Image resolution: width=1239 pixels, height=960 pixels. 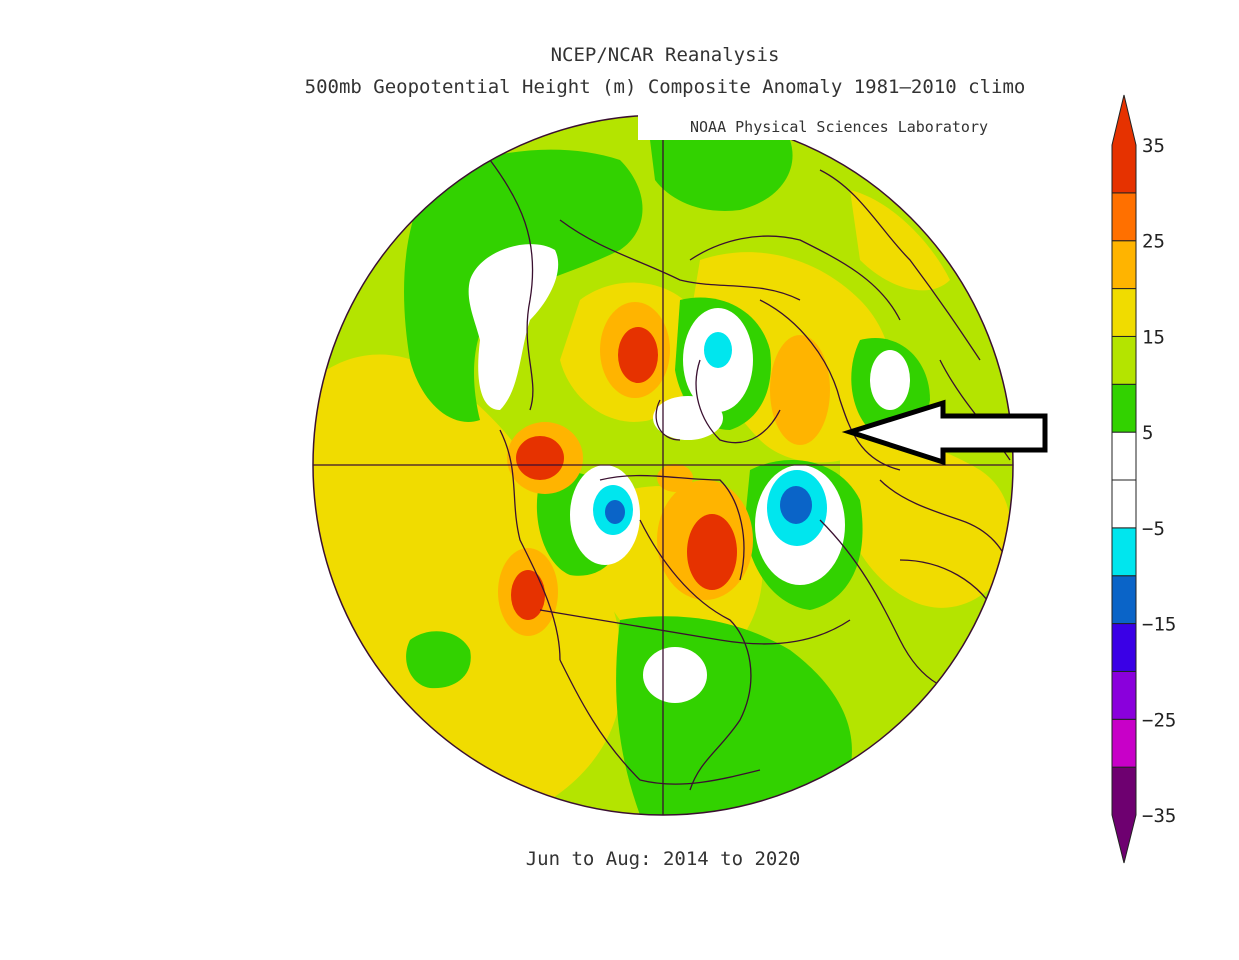 What do you see at coordinates (1159, 816) in the screenshot?
I see `colorbar-tick-label: −35` at bounding box center [1159, 816].